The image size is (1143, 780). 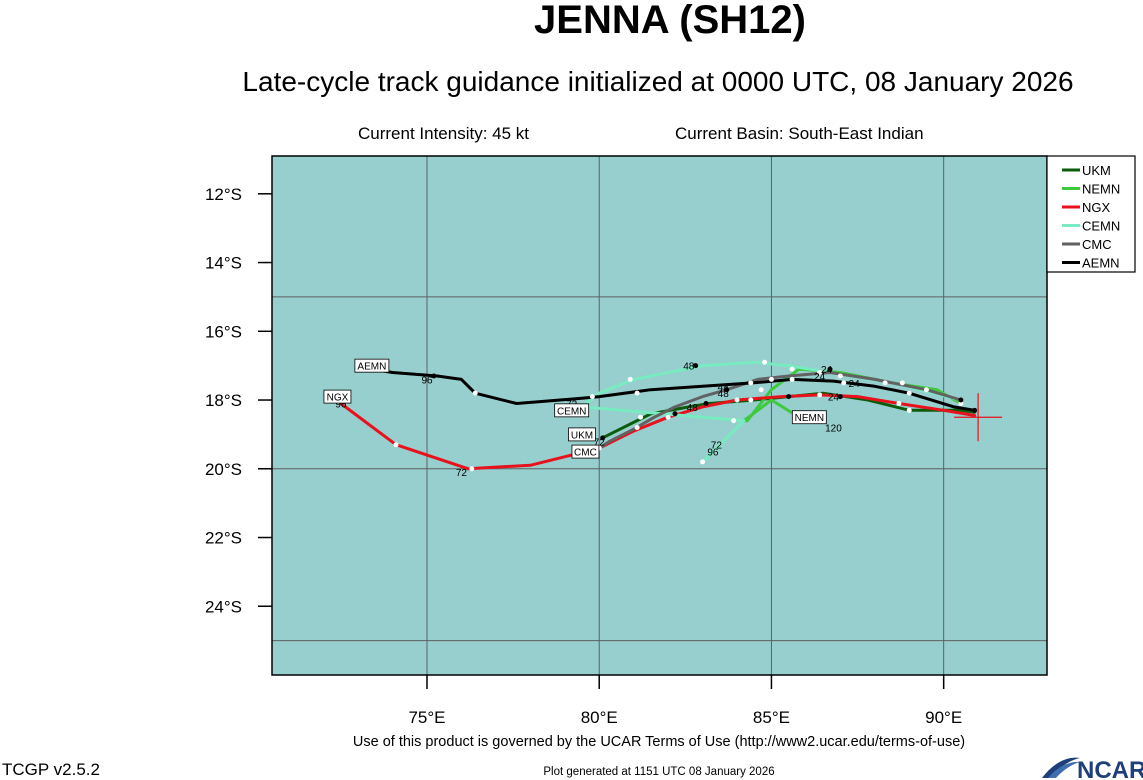 I want to click on track-end-label-ukm: UKM, so click(x=582, y=435).